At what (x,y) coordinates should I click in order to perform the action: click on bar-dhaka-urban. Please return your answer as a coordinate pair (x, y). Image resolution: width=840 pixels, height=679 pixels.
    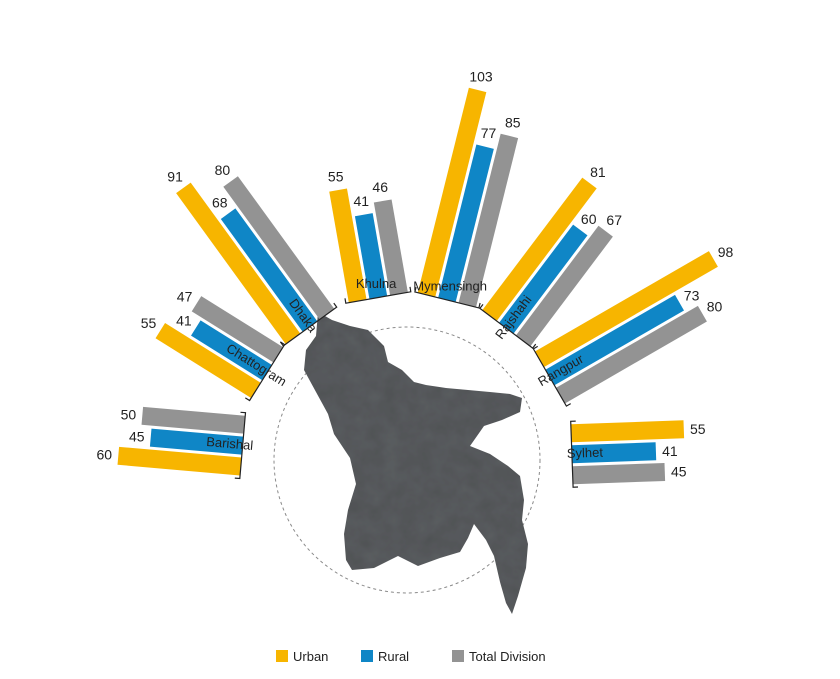
    Looking at the image, I should click on (238, 263).